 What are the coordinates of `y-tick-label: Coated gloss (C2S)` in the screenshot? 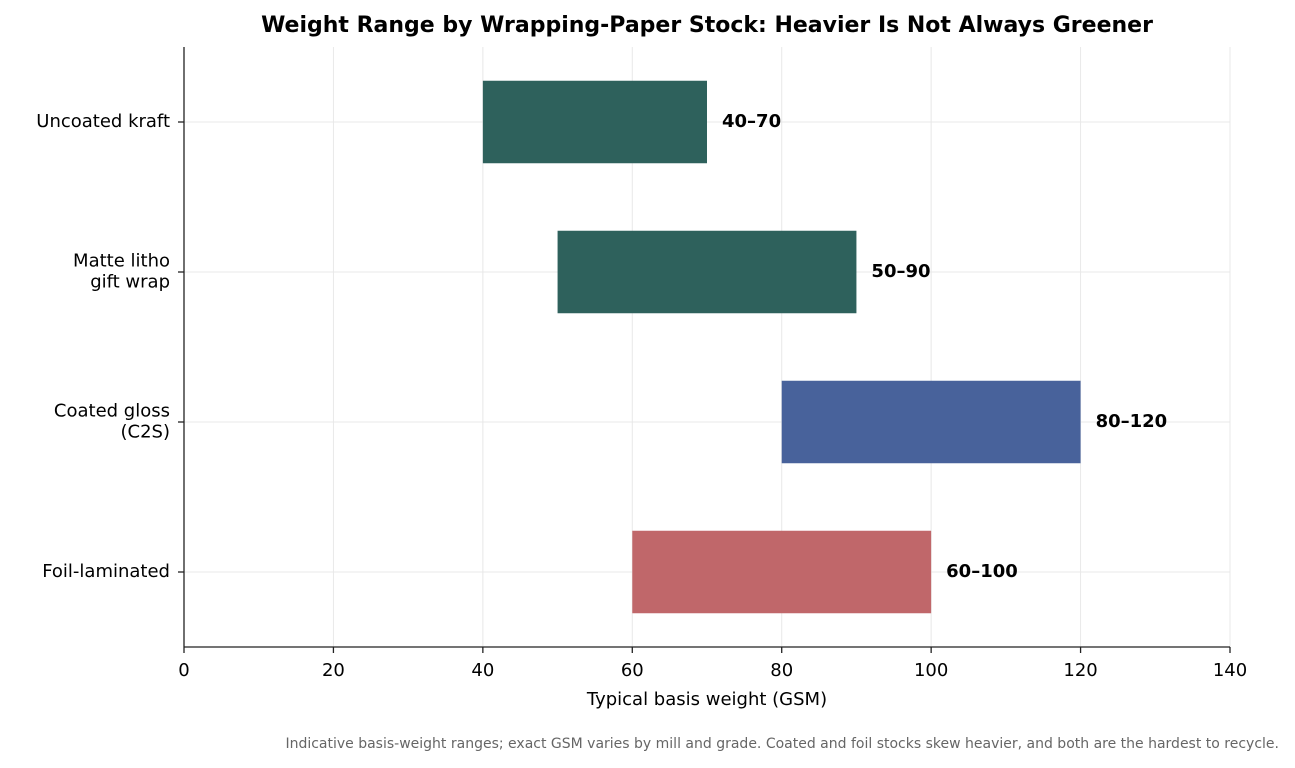 It's located at (112, 422).